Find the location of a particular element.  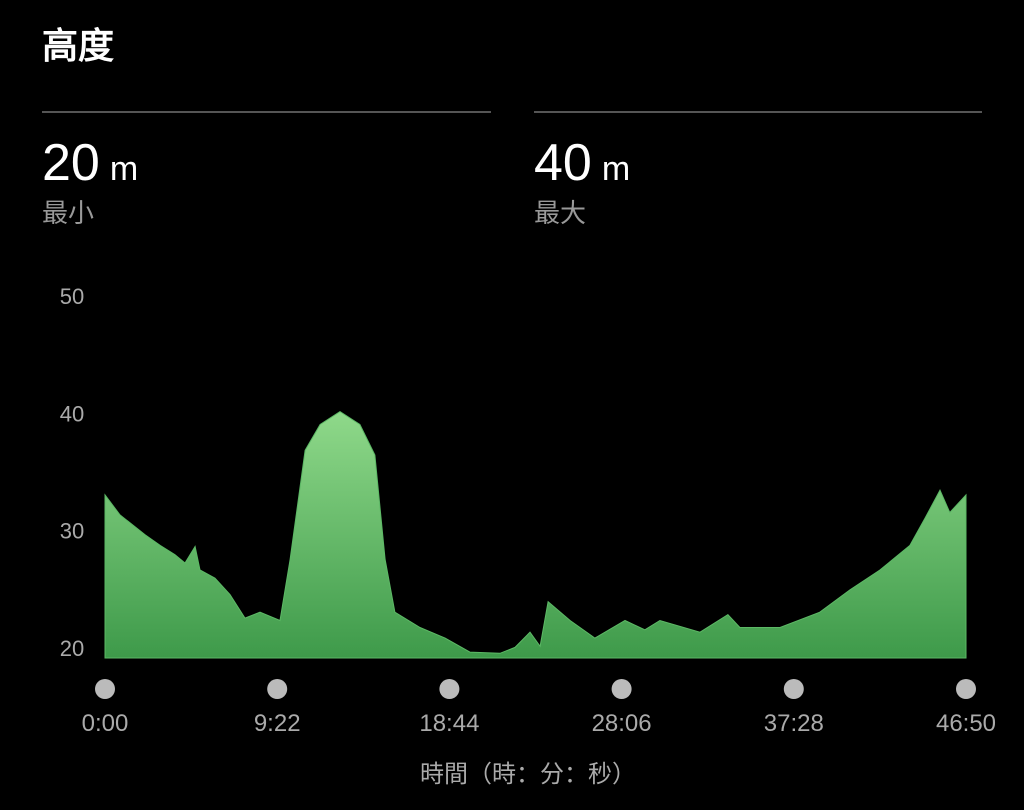

x-tick-label: 46:50 is located at coordinates (966, 723).